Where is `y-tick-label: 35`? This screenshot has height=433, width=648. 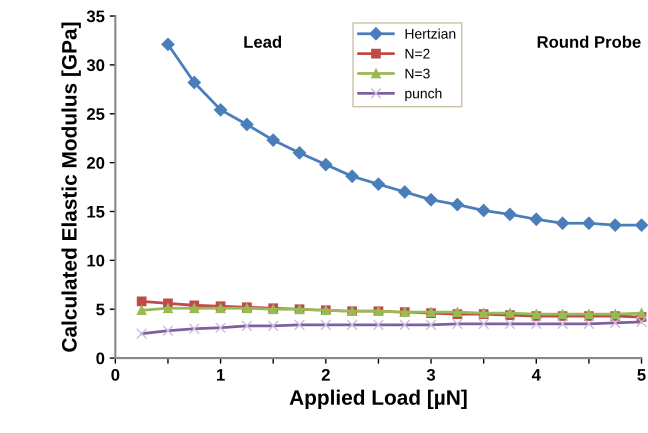 y-tick-label: 35 is located at coordinates (95, 16).